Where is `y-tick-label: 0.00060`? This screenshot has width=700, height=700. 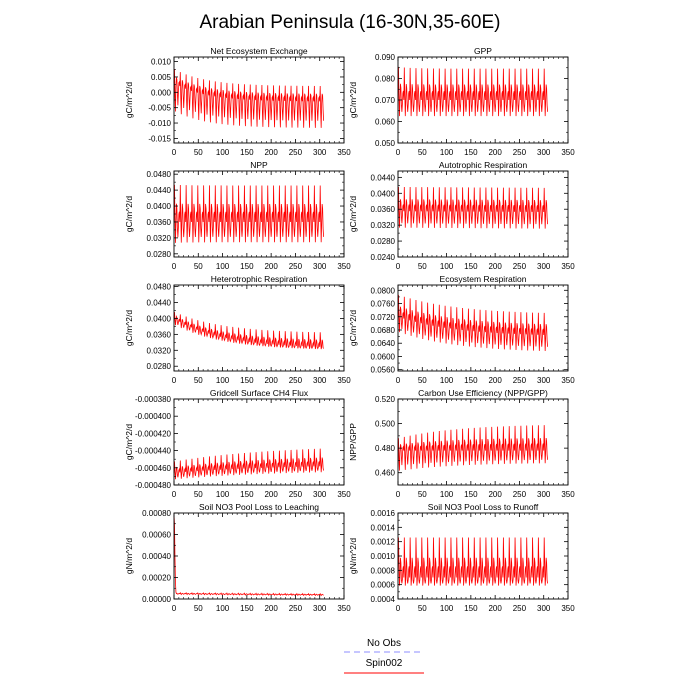 y-tick-label: 0.00060 is located at coordinates (156, 535).